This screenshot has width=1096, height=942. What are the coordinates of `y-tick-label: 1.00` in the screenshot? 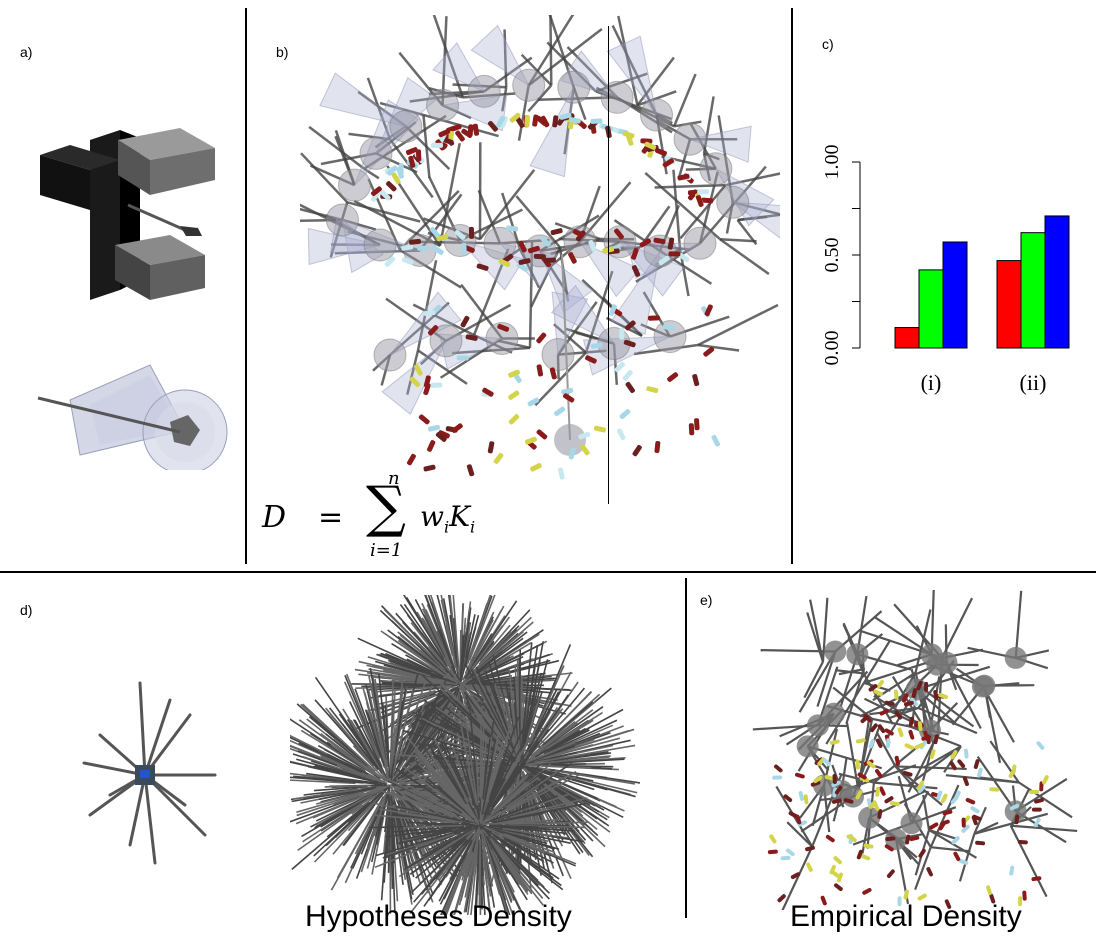 It's located at (832, 162).